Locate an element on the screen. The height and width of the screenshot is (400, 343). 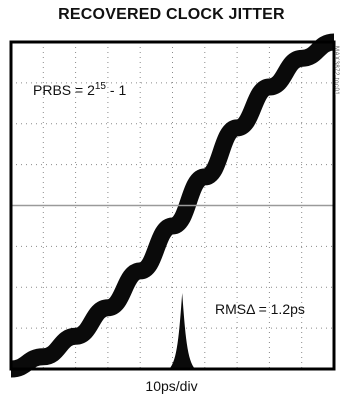
rms-annotation: RMSΔ = 1.2ps is located at coordinates (260, 309).